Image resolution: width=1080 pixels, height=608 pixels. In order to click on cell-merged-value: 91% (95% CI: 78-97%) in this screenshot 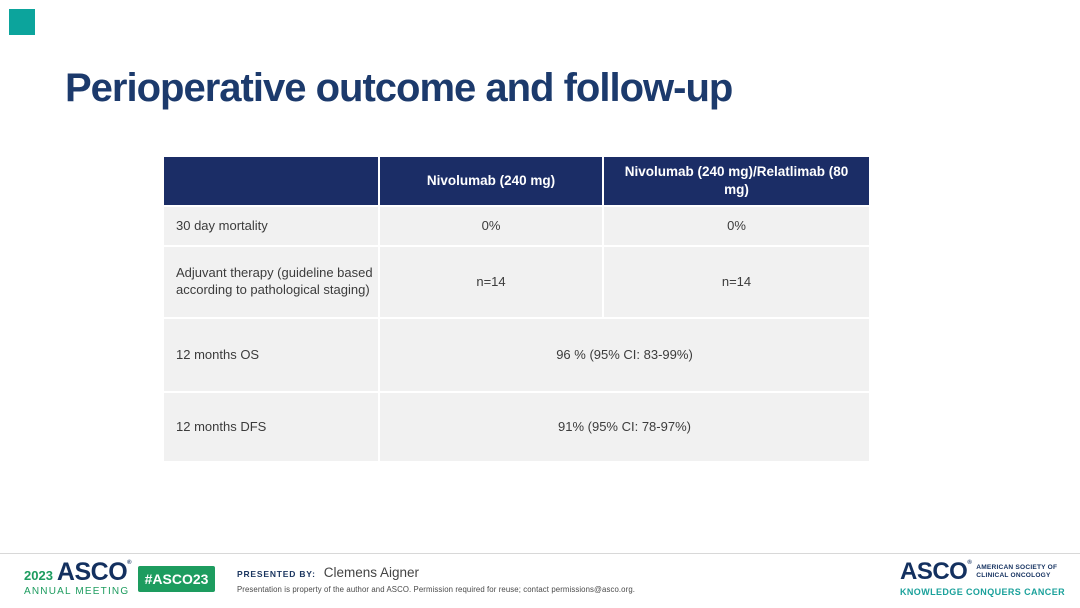, I will do `click(624, 427)`.